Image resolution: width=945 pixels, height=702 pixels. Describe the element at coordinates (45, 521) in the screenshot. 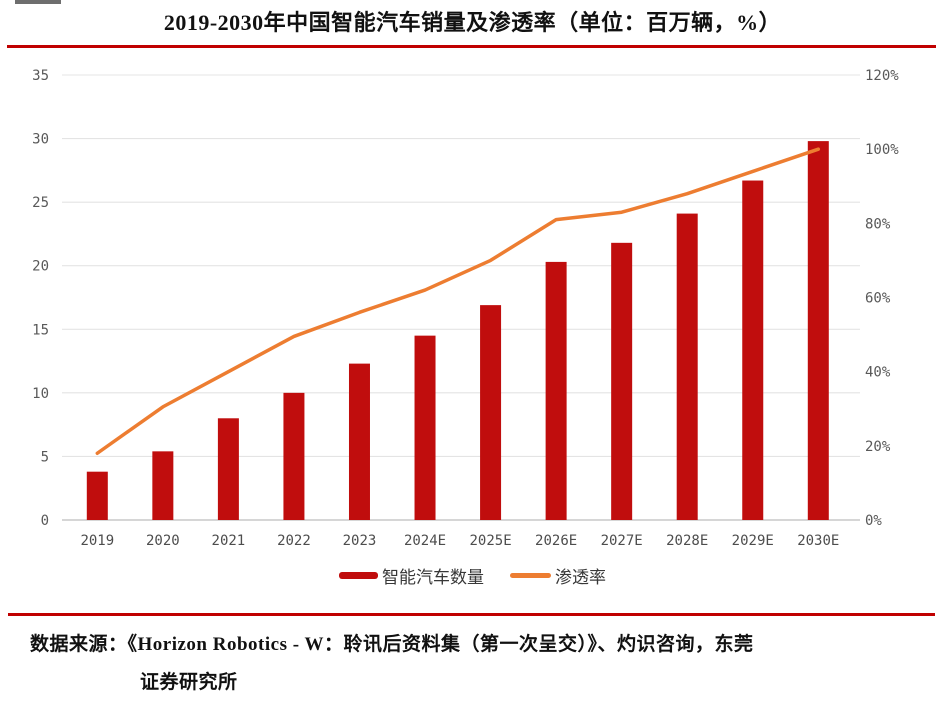

I see `left-axis-tick: 0` at that location.